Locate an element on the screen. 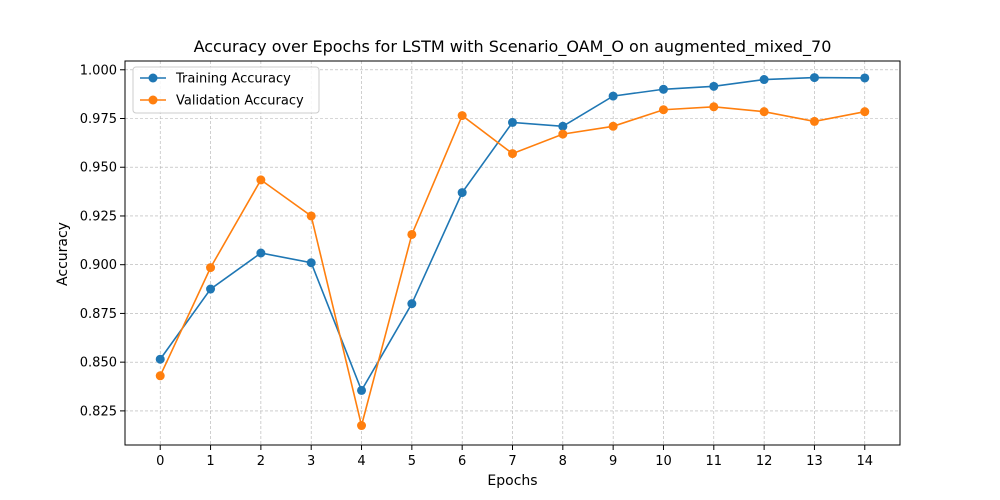 This screenshot has width=1000, height=500. x-tick-label: 4 is located at coordinates (361, 461).